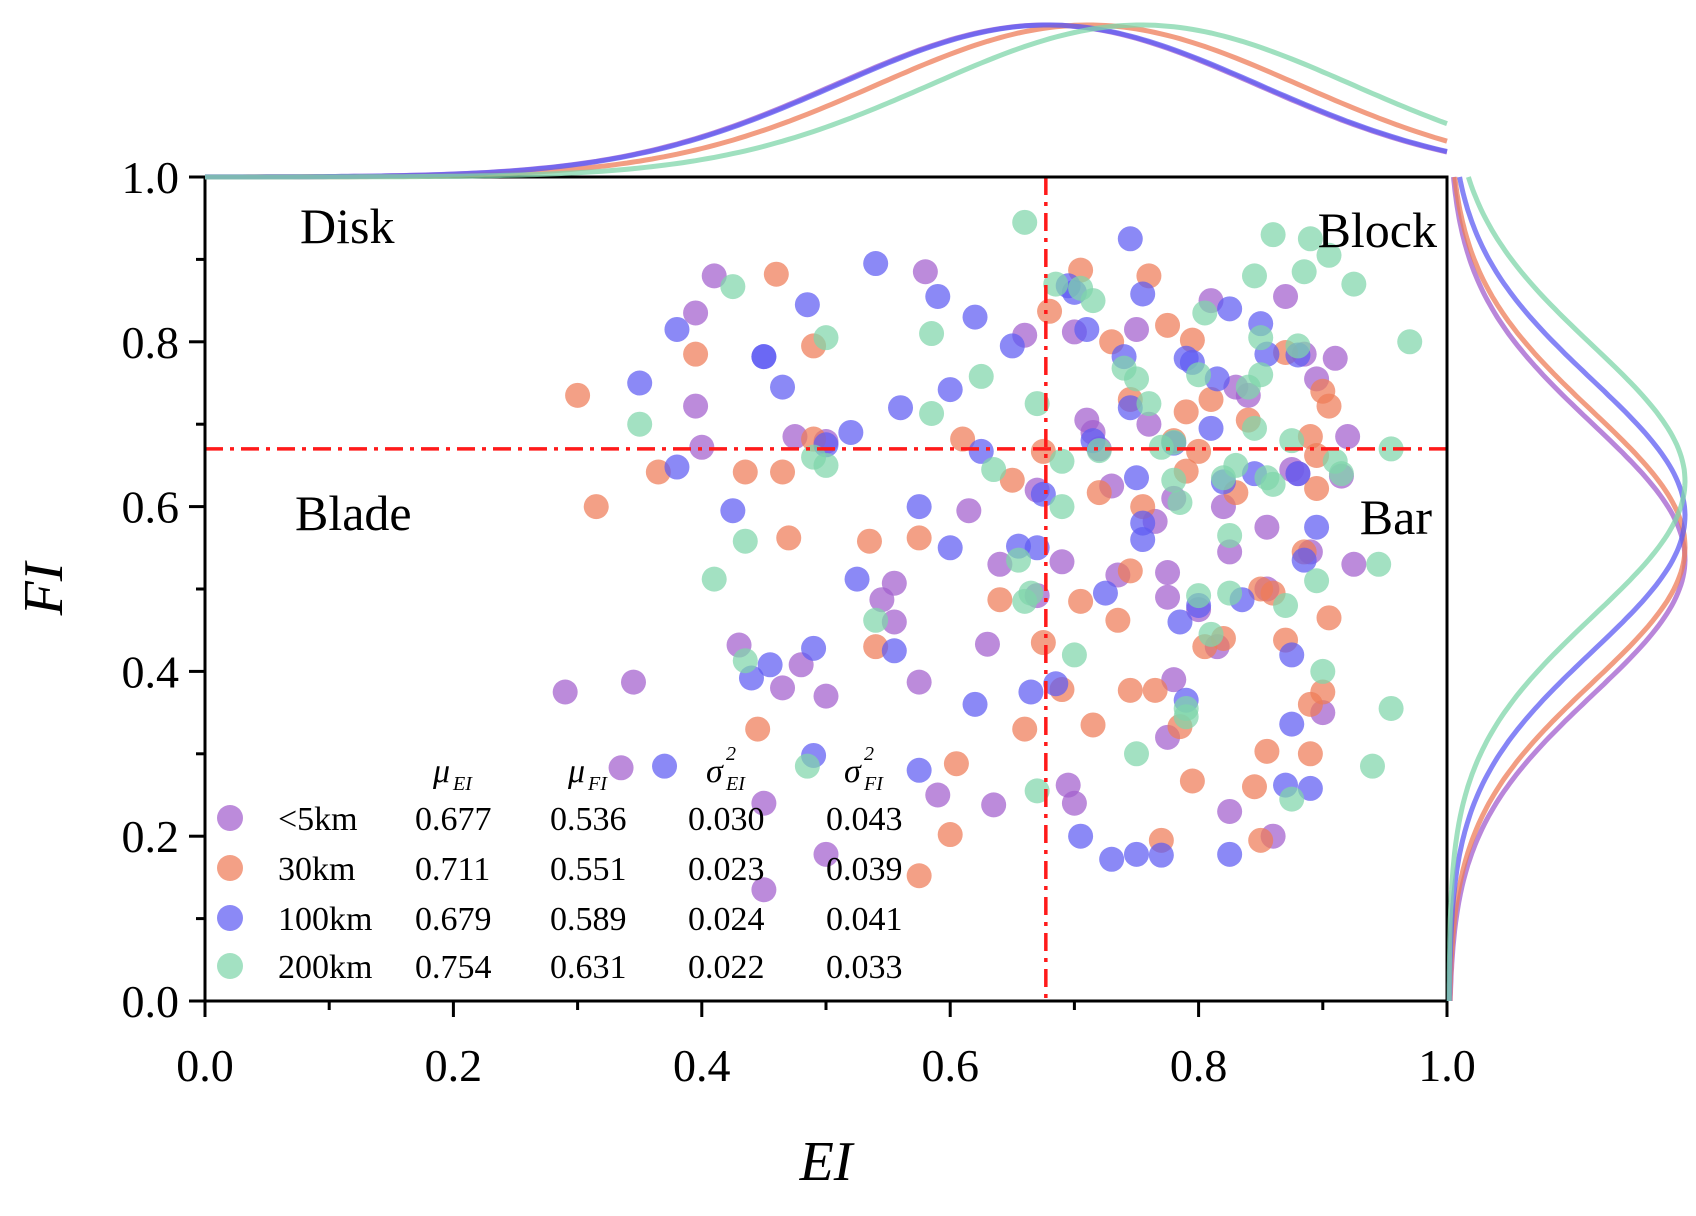 The image size is (1696, 1216). Describe the element at coordinates (454, 1065) in the screenshot. I see `x-tick-label: 0.2` at that location.